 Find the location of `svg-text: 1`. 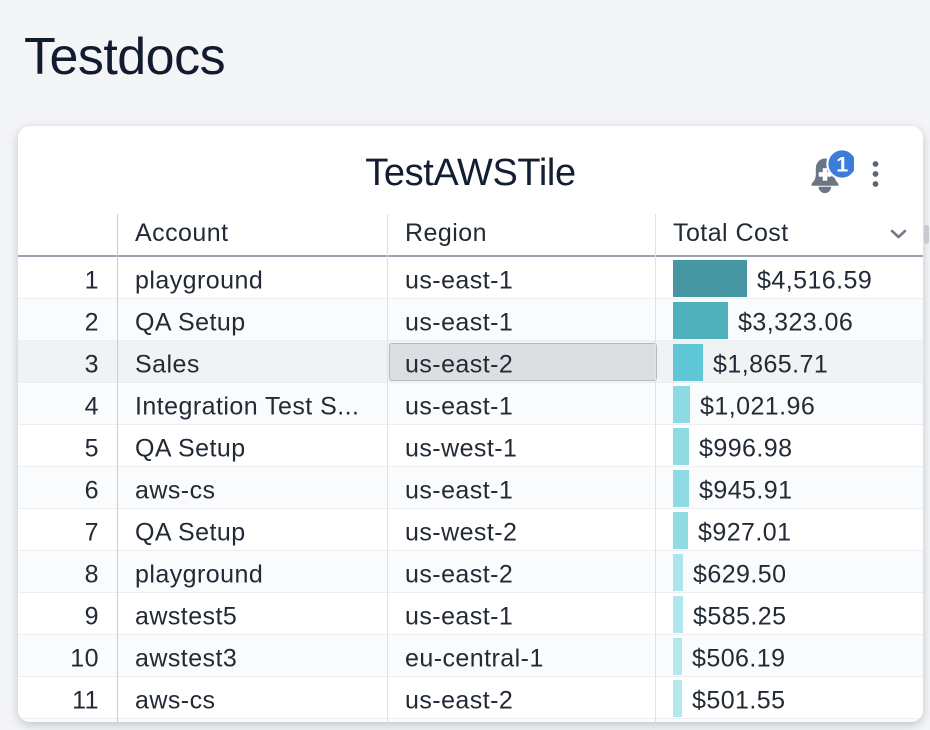

svg-text: 1 is located at coordinates (842, 164).